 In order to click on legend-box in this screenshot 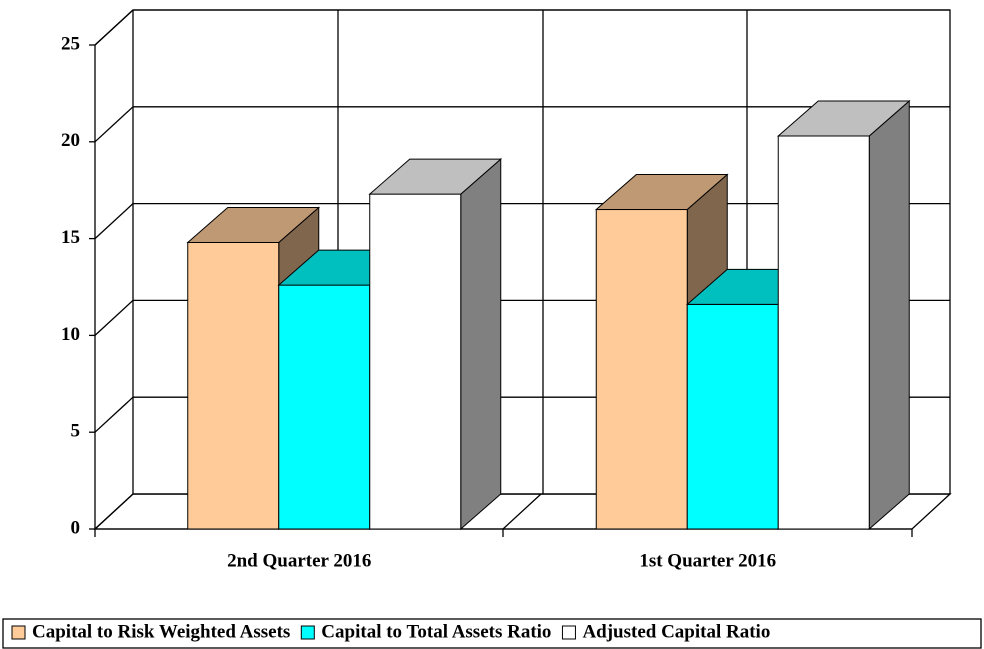, I will do `click(492, 633)`.